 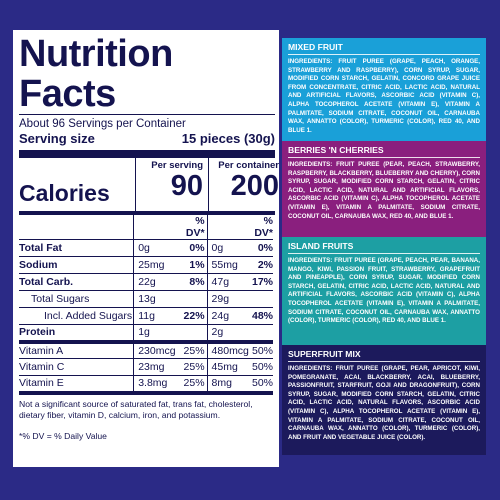 I want to click on nutrient-name: Total Carb., so click(x=76, y=282).